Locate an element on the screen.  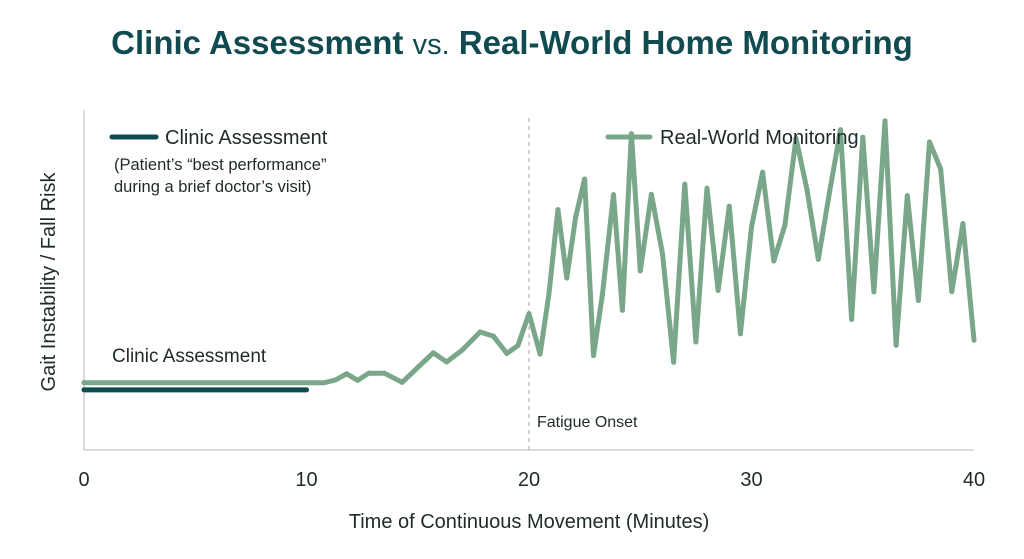
x-tick-label: 40 is located at coordinates (974, 480).